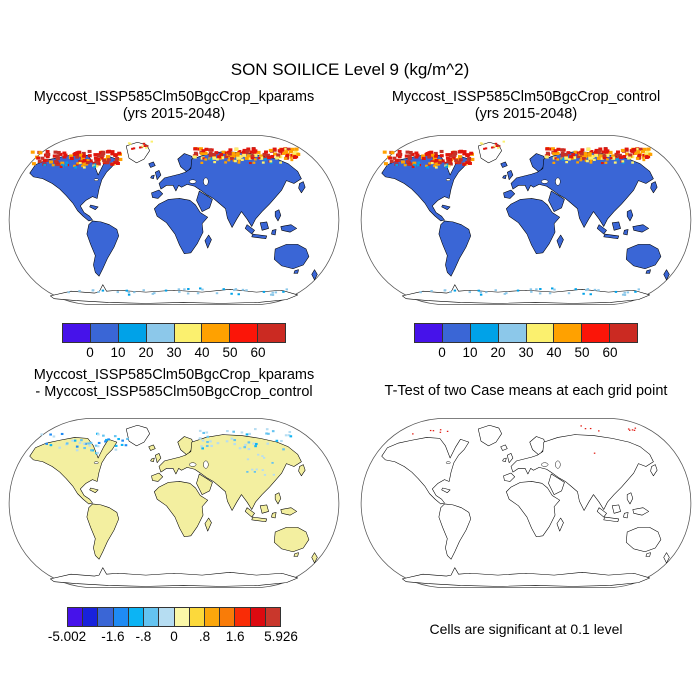 The height and width of the screenshot is (700, 700). Describe the element at coordinates (258, 352) in the screenshot. I see `colorbar-tick-label: 60` at that location.